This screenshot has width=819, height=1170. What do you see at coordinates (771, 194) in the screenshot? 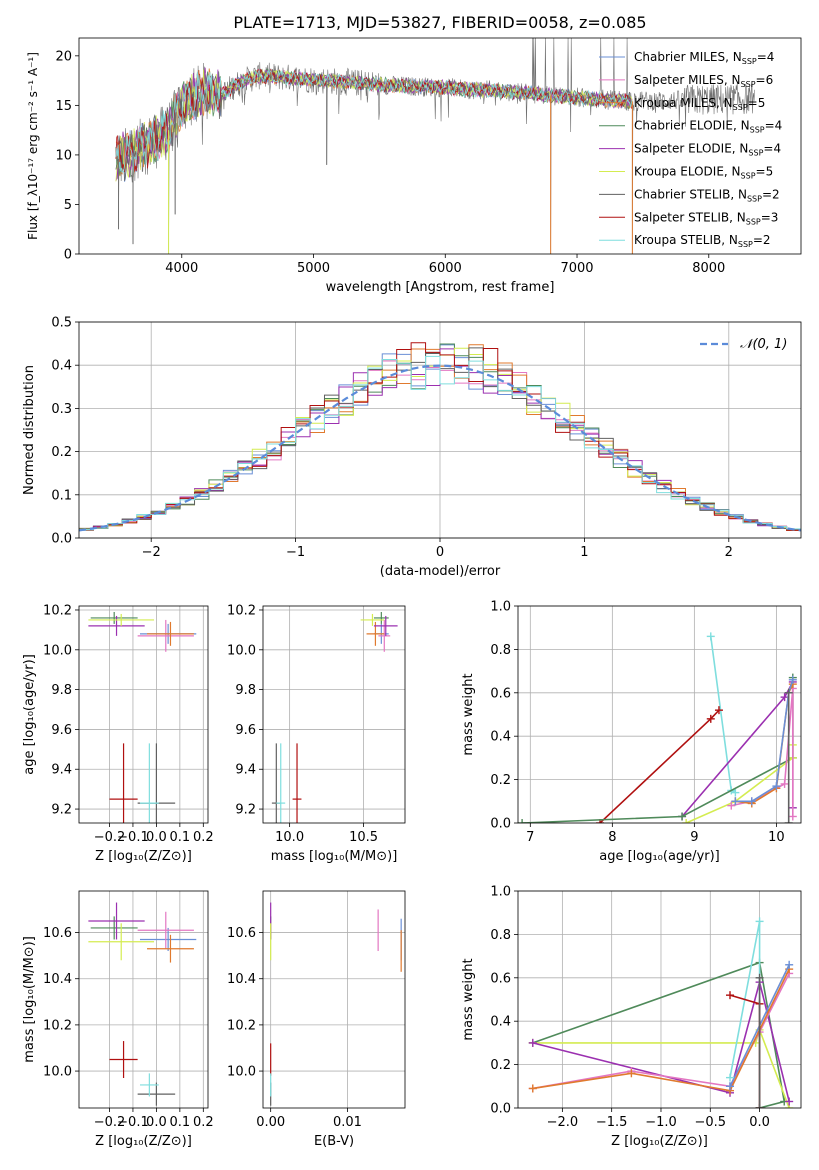
I see `legend-value: =2` at bounding box center [771, 194].